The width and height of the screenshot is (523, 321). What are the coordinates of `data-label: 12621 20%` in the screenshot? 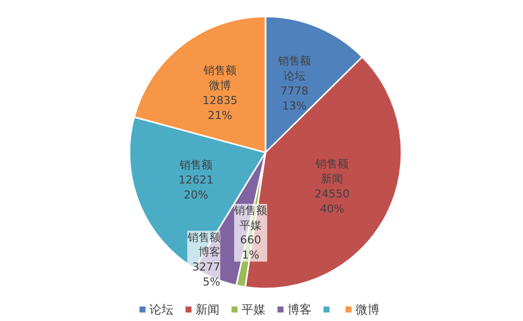 It's located at (196, 188).